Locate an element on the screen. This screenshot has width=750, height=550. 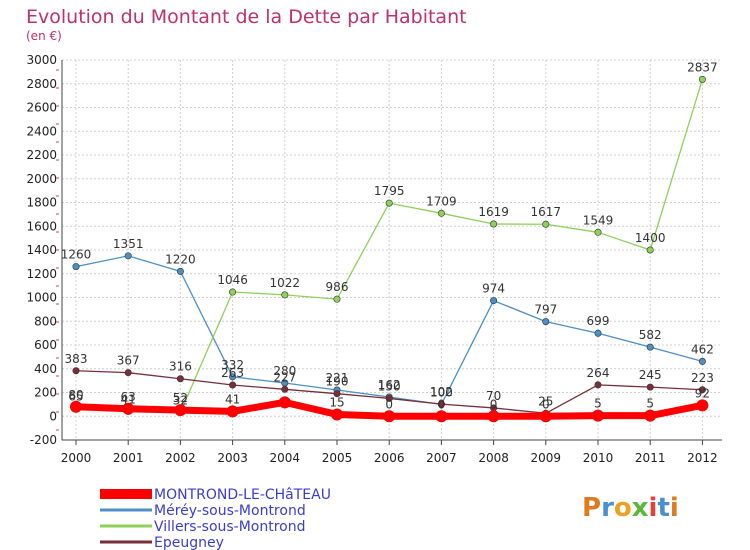
legend-label: Villers-sous-Montrond is located at coordinates (230, 527).